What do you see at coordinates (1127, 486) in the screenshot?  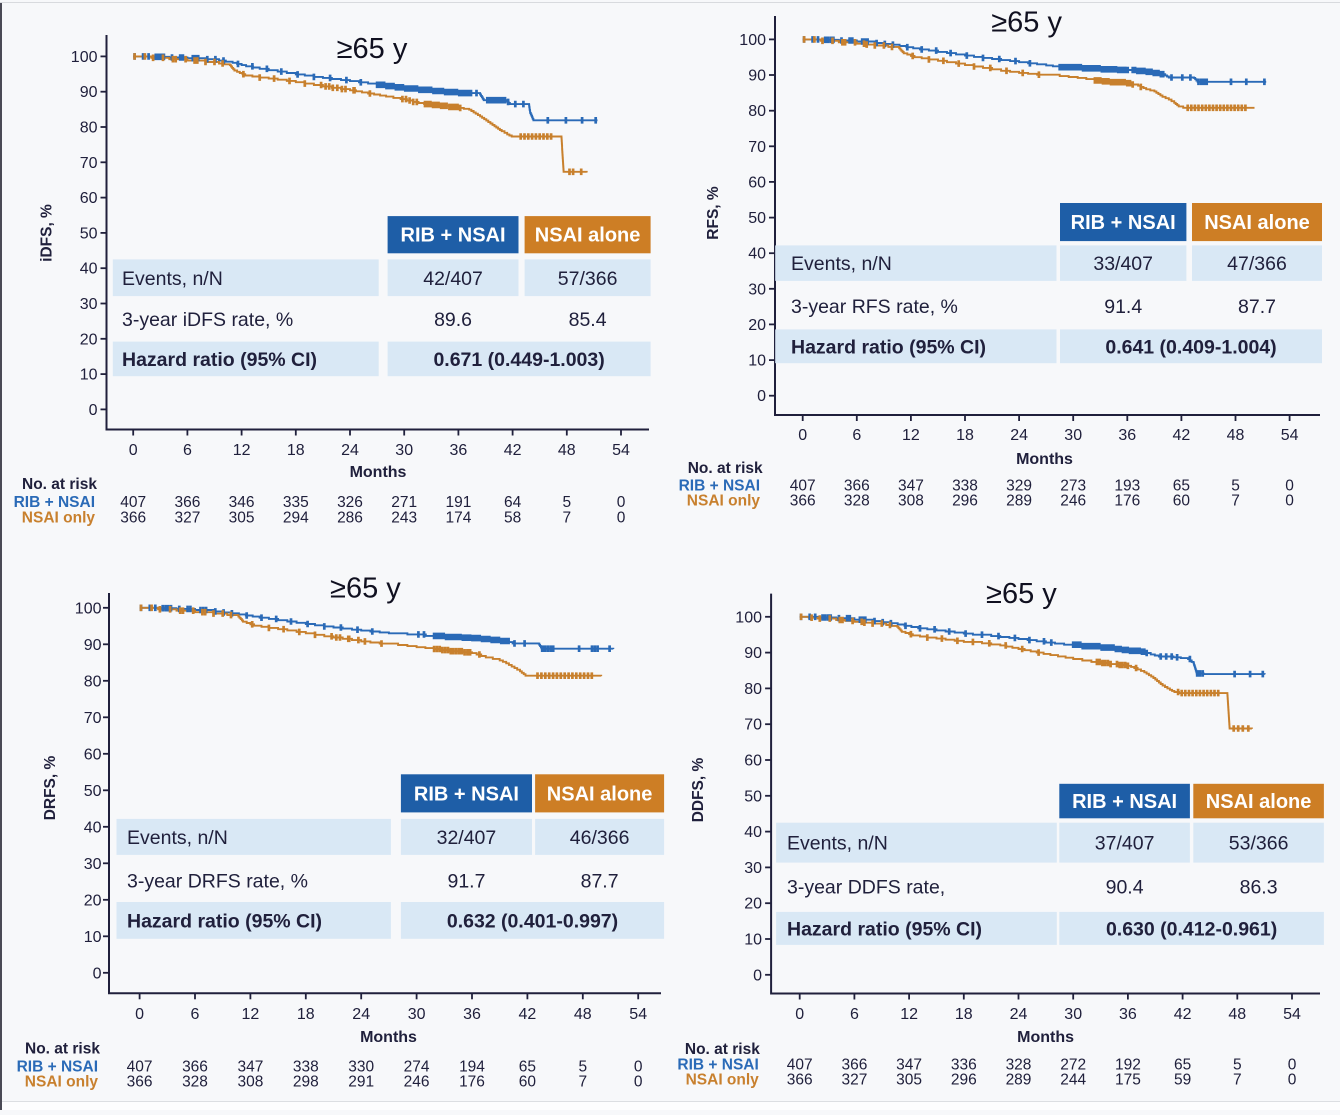 I see `svg-text: 193` at bounding box center [1127, 486].